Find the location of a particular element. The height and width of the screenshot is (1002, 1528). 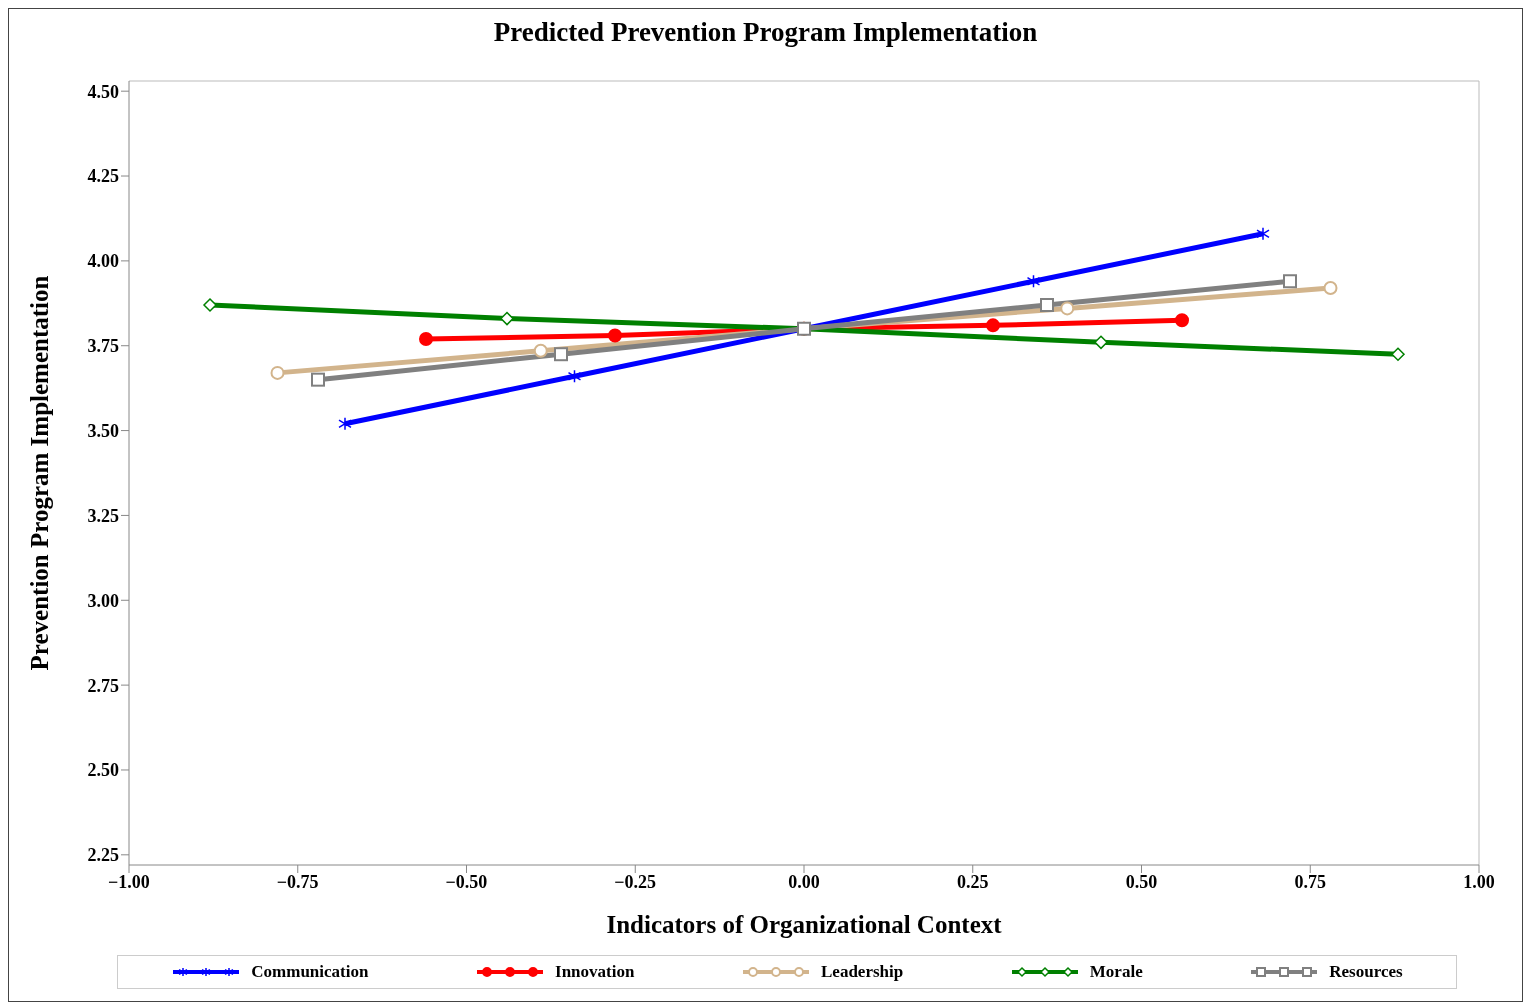

legend-label: Resources is located at coordinates (1366, 972).